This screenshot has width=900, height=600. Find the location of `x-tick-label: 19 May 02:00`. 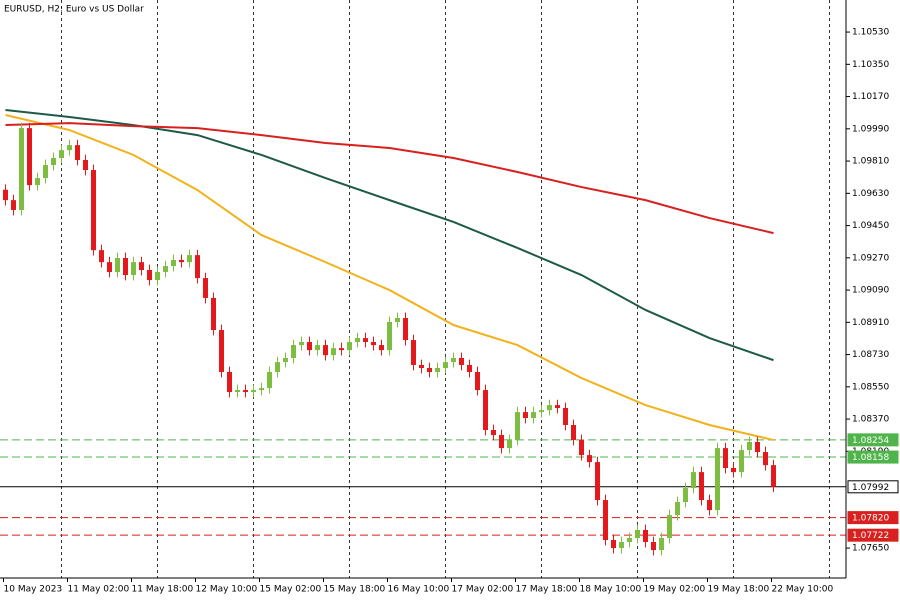

x-tick-label: 19 May 02:00 is located at coordinates (675, 590).